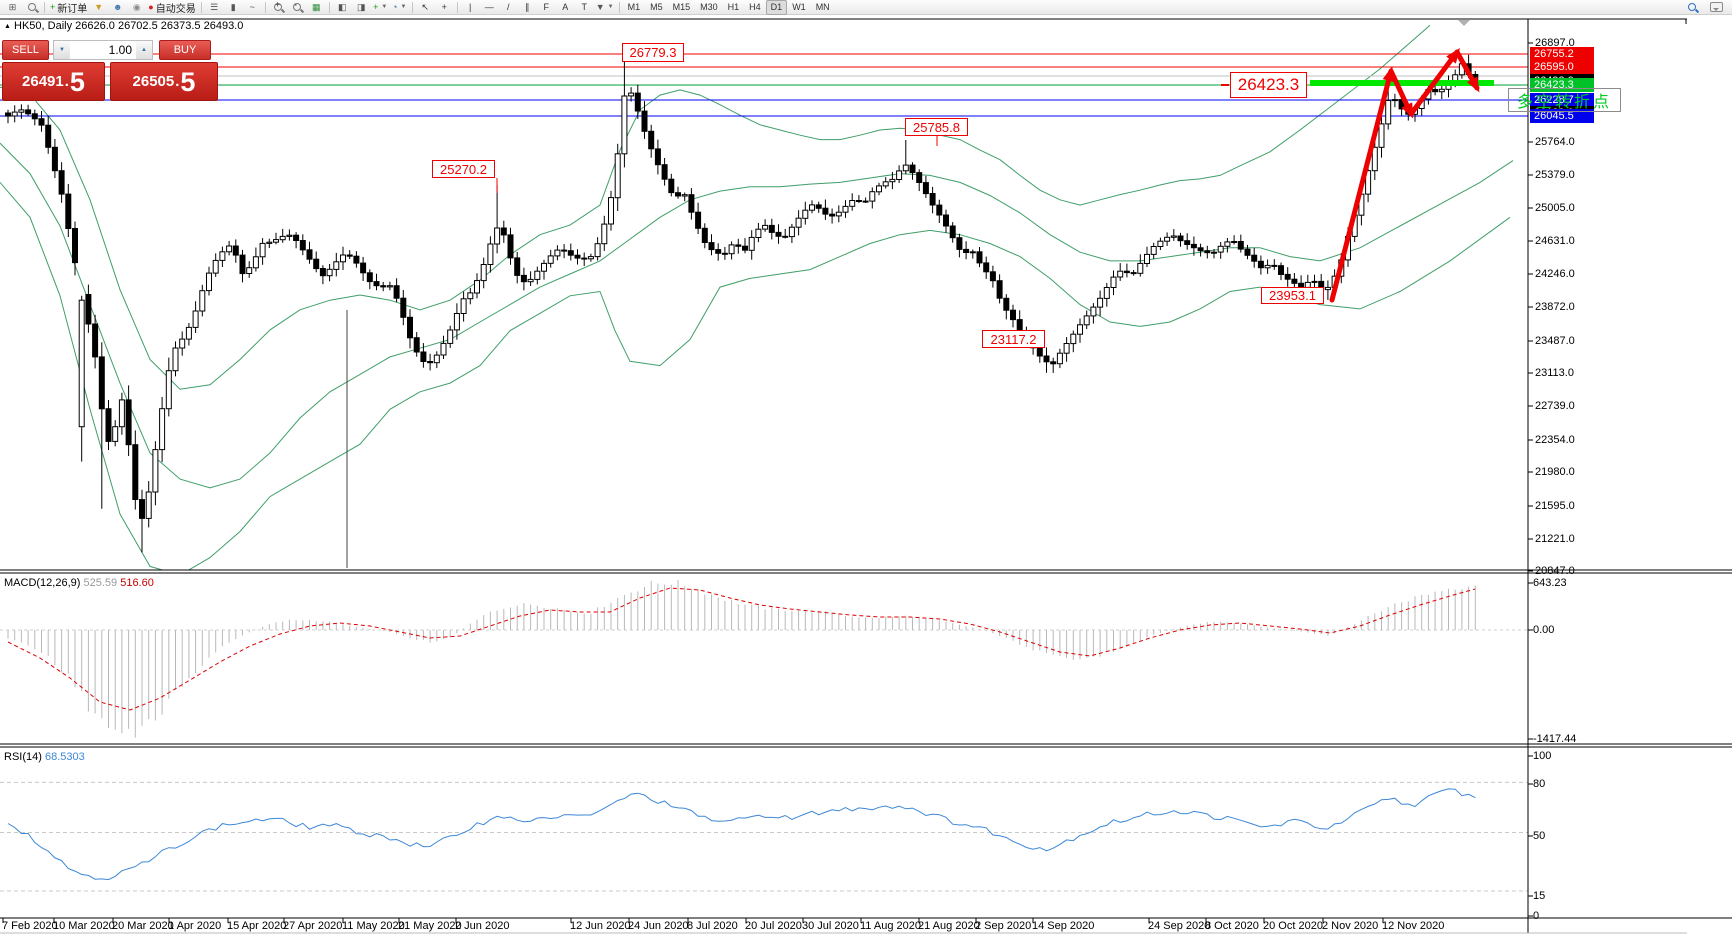 The image size is (1732, 939). What do you see at coordinates (79, 583) in the screenshot?
I see `macd-label: MACD(12,26,9) 525.59 516.60` at bounding box center [79, 583].